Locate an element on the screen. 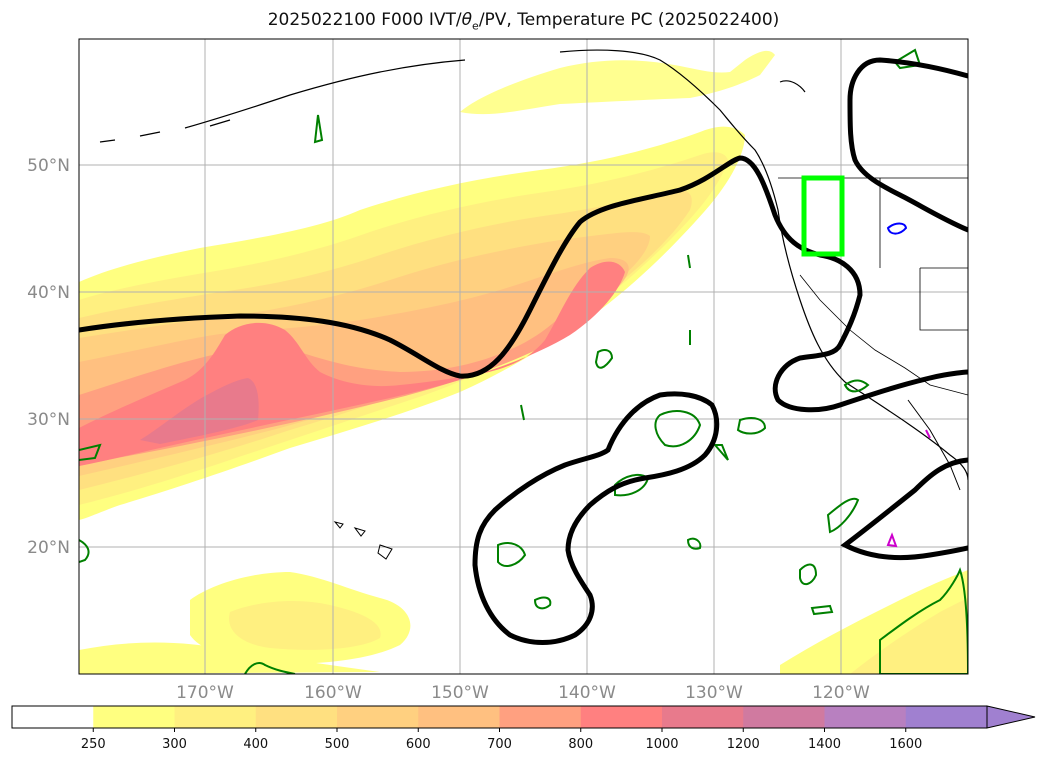  pv-contour-k is located at coordinates (84, 551).